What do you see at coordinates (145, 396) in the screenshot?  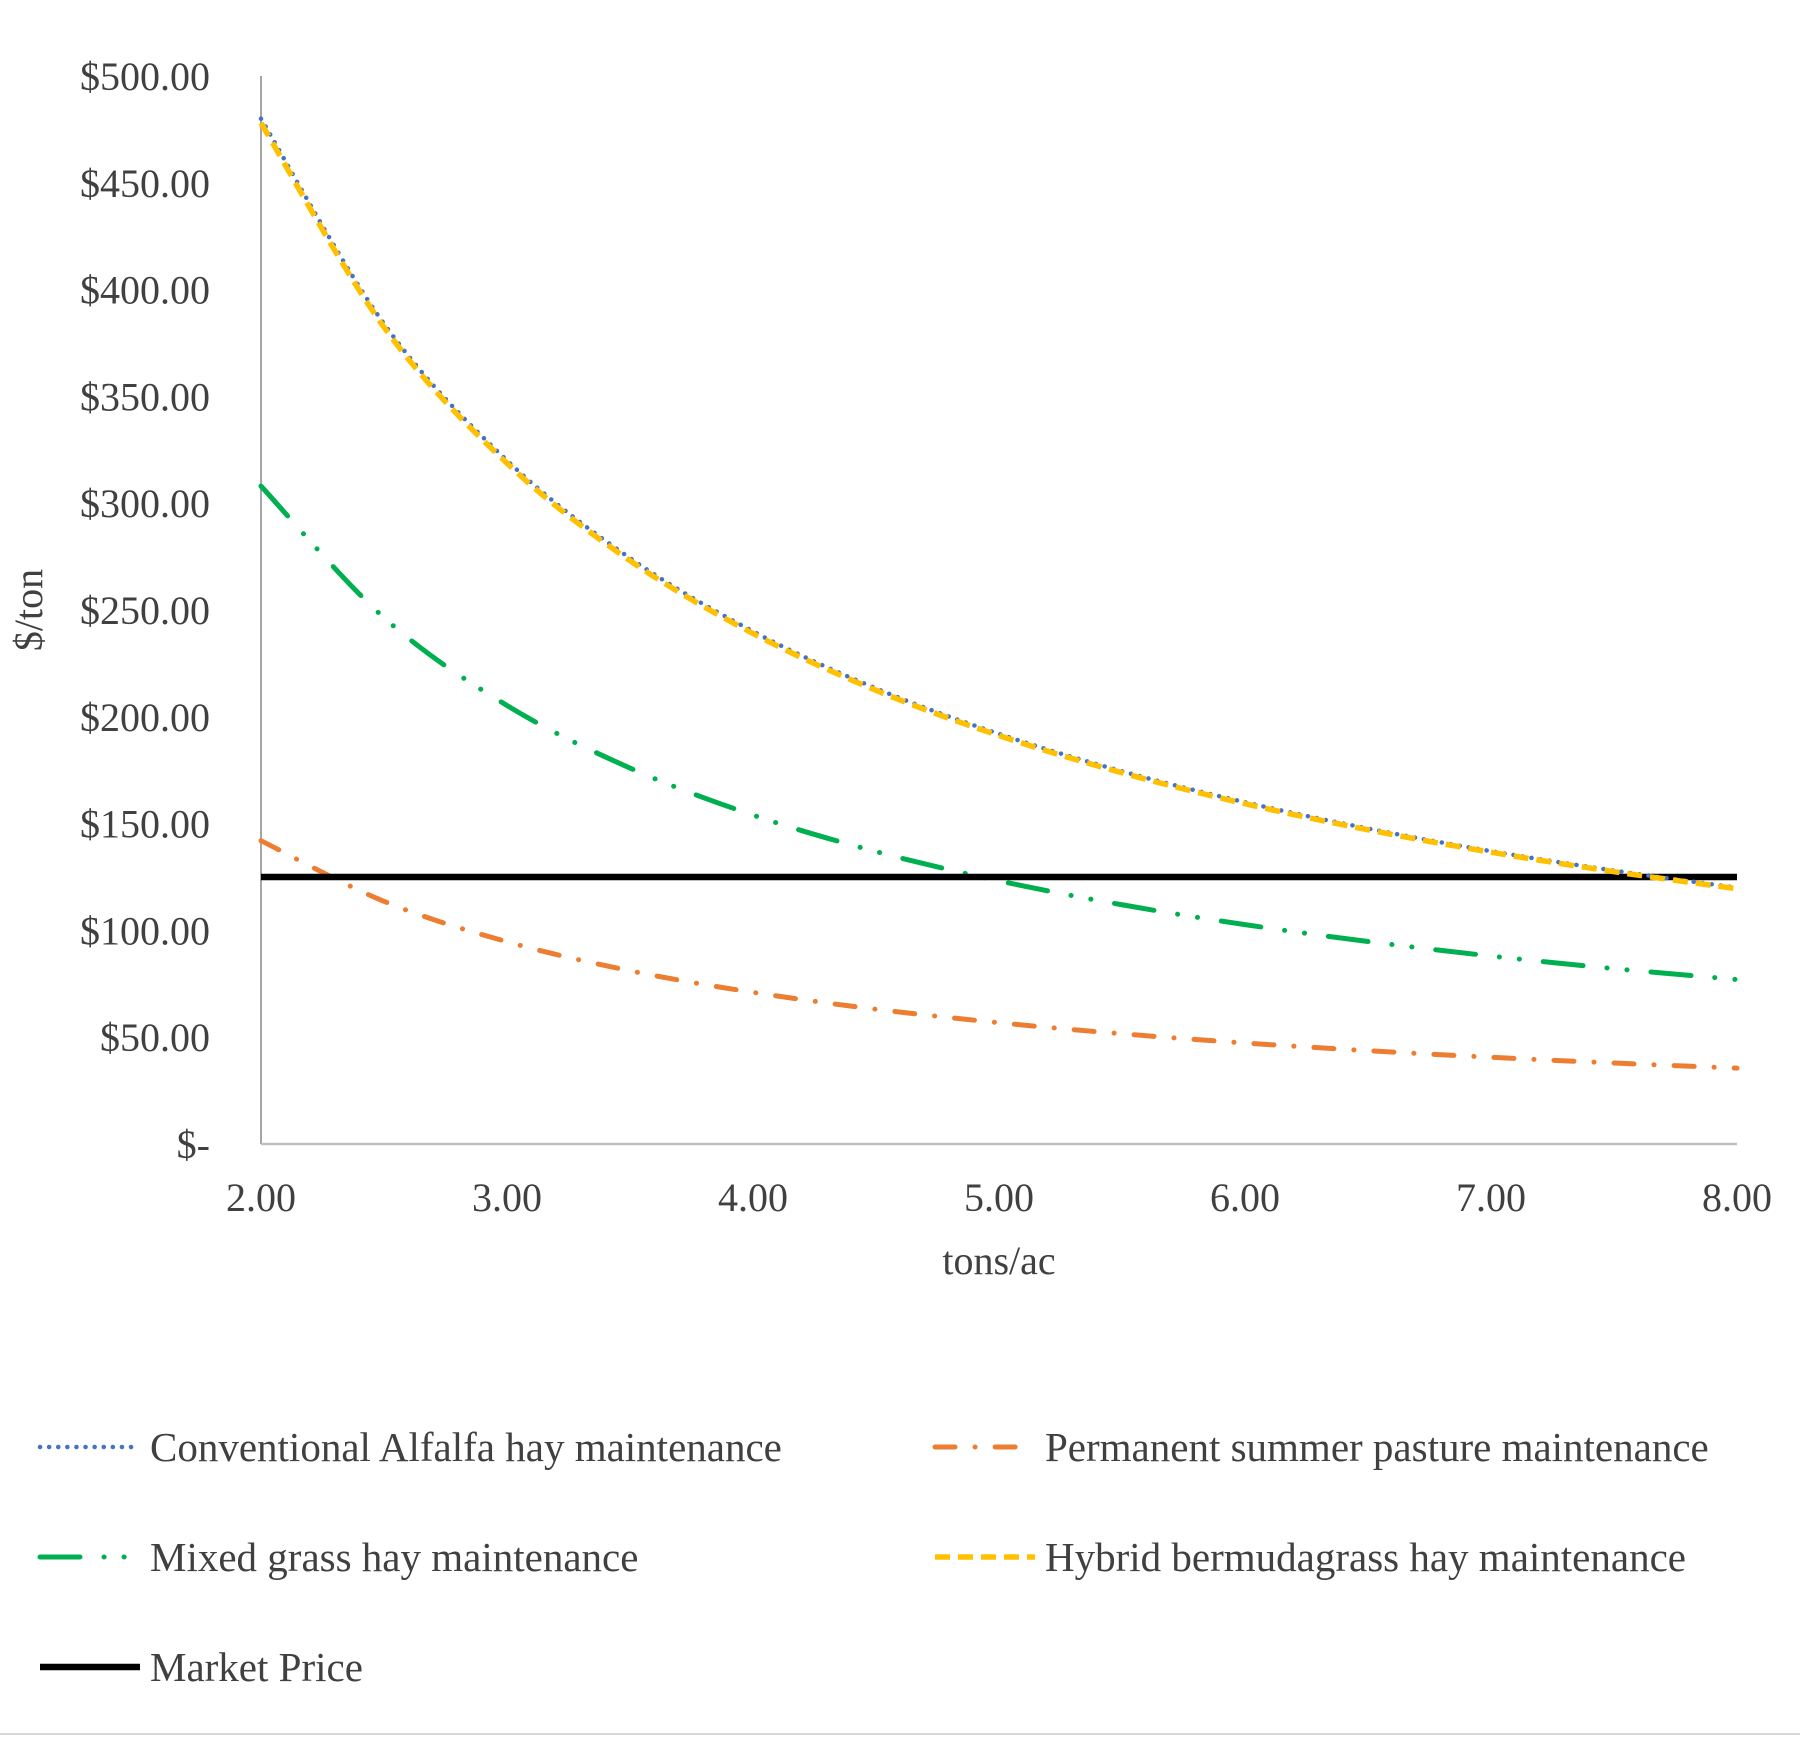 I see `y-tick-label: $350.00` at bounding box center [145, 396].